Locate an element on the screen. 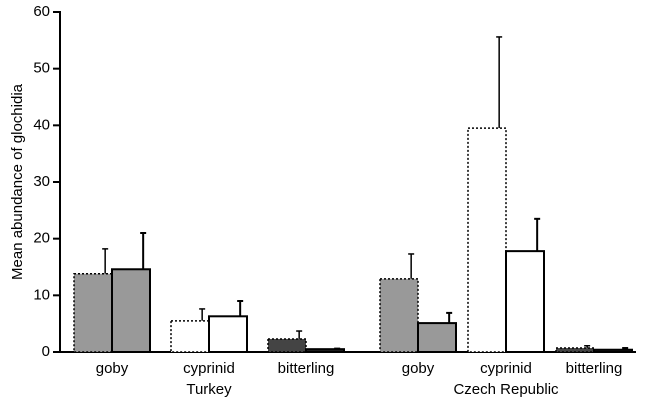  y-tick-label: 50 is located at coordinates (41, 68).